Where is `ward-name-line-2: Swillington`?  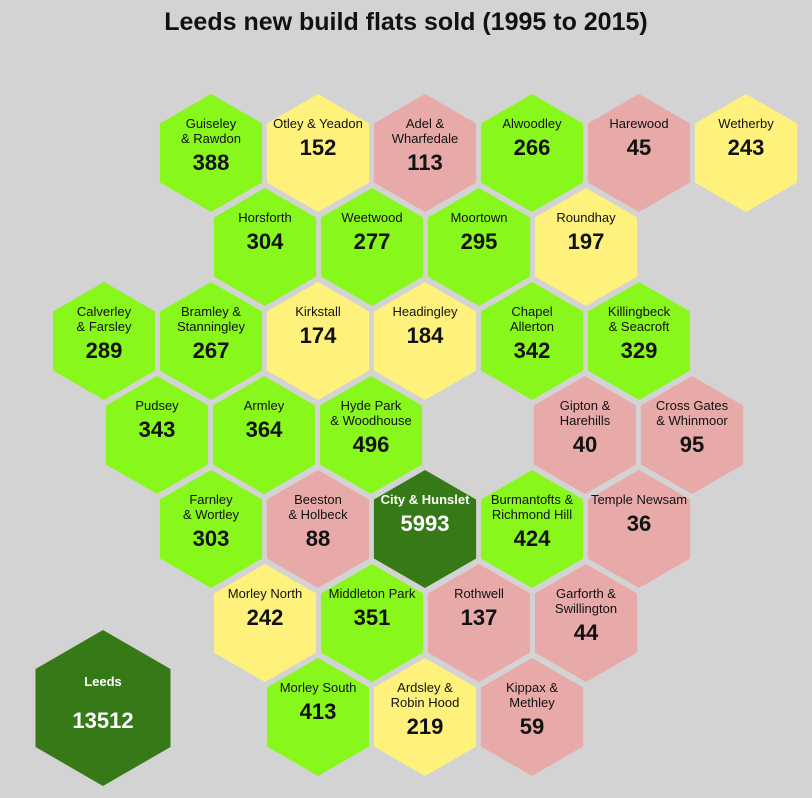 ward-name-line-2: Swillington is located at coordinates (586, 608).